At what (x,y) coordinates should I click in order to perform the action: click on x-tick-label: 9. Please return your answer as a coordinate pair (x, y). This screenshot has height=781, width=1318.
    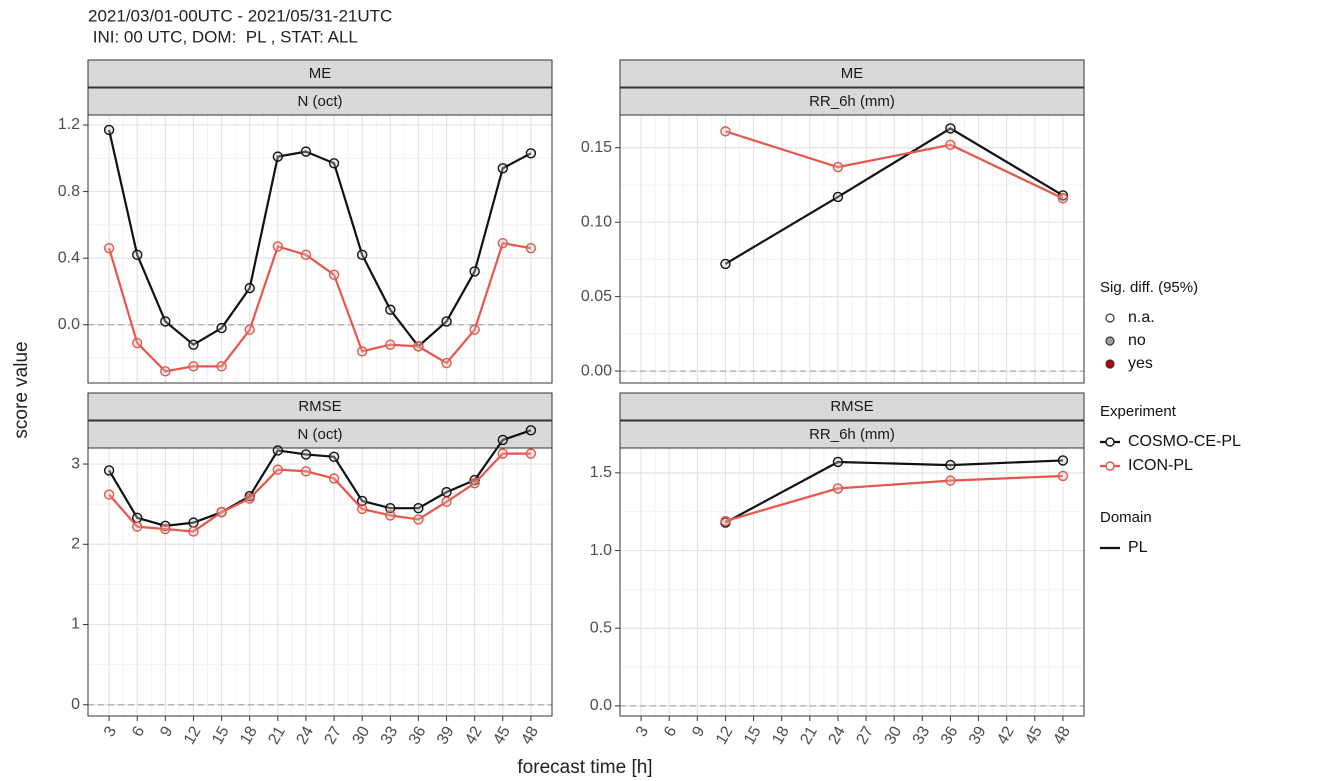
    Looking at the image, I should click on (166, 732).